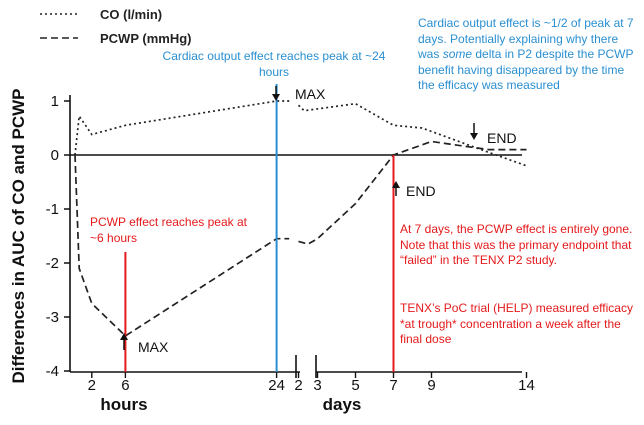  I want to click on y-tick-label: -2, so click(52, 263).